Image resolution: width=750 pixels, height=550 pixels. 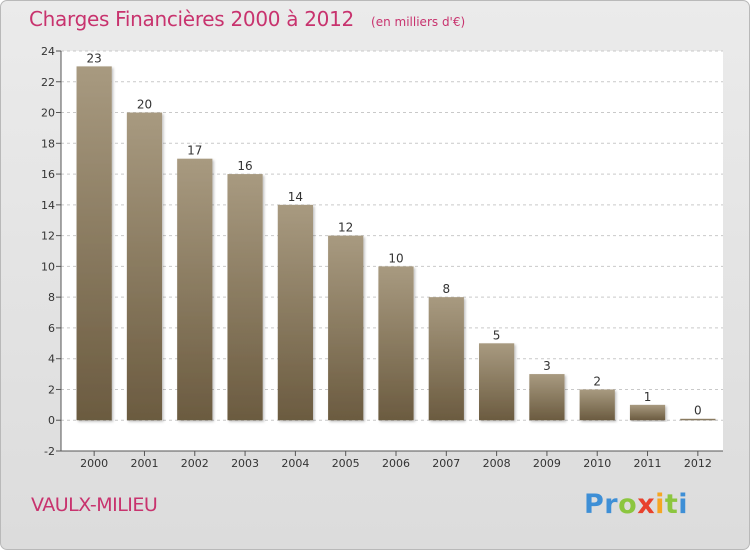 What do you see at coordinates (51, 389) in the screenshot?
I see `y-tick-label: 2` at bounding box center [51, 389].